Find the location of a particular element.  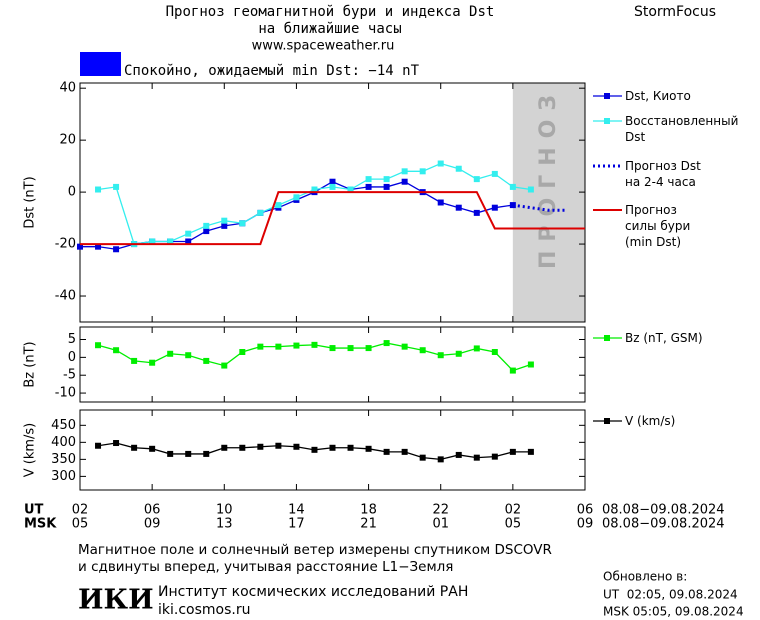

y-tick-label: -5 is located at coordinates (69, 375).